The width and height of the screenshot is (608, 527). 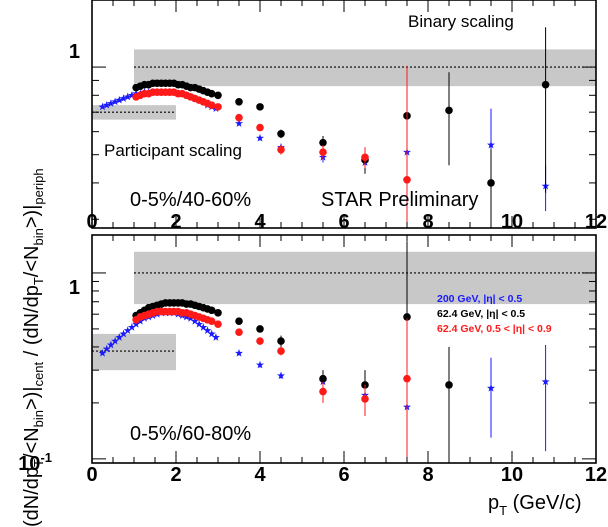 I want to click on legend-entry-62gev: 62.4 GeV, |η| < 0.5, so click(x=481, y=314).